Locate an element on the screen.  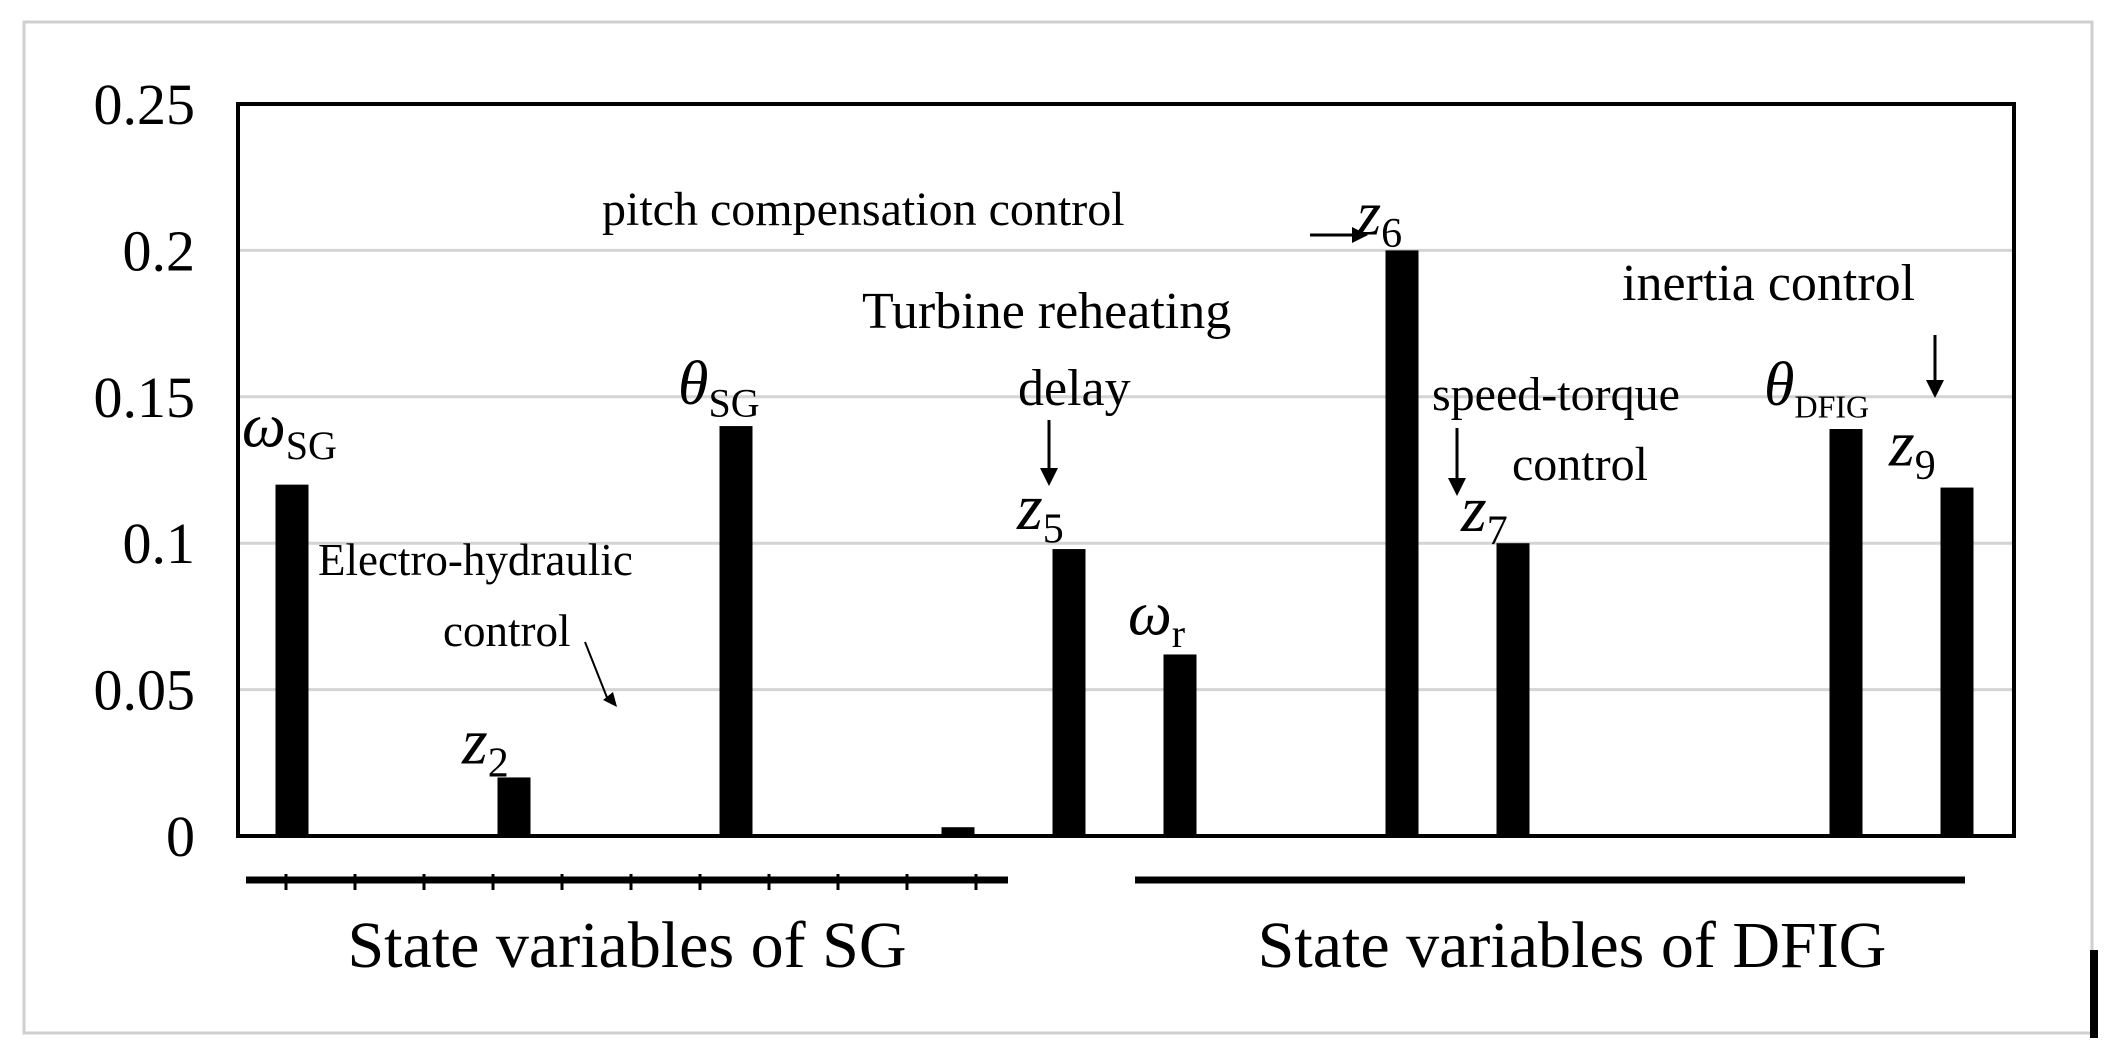
annotation-electro-control: control is located at coordinates (506, 631).